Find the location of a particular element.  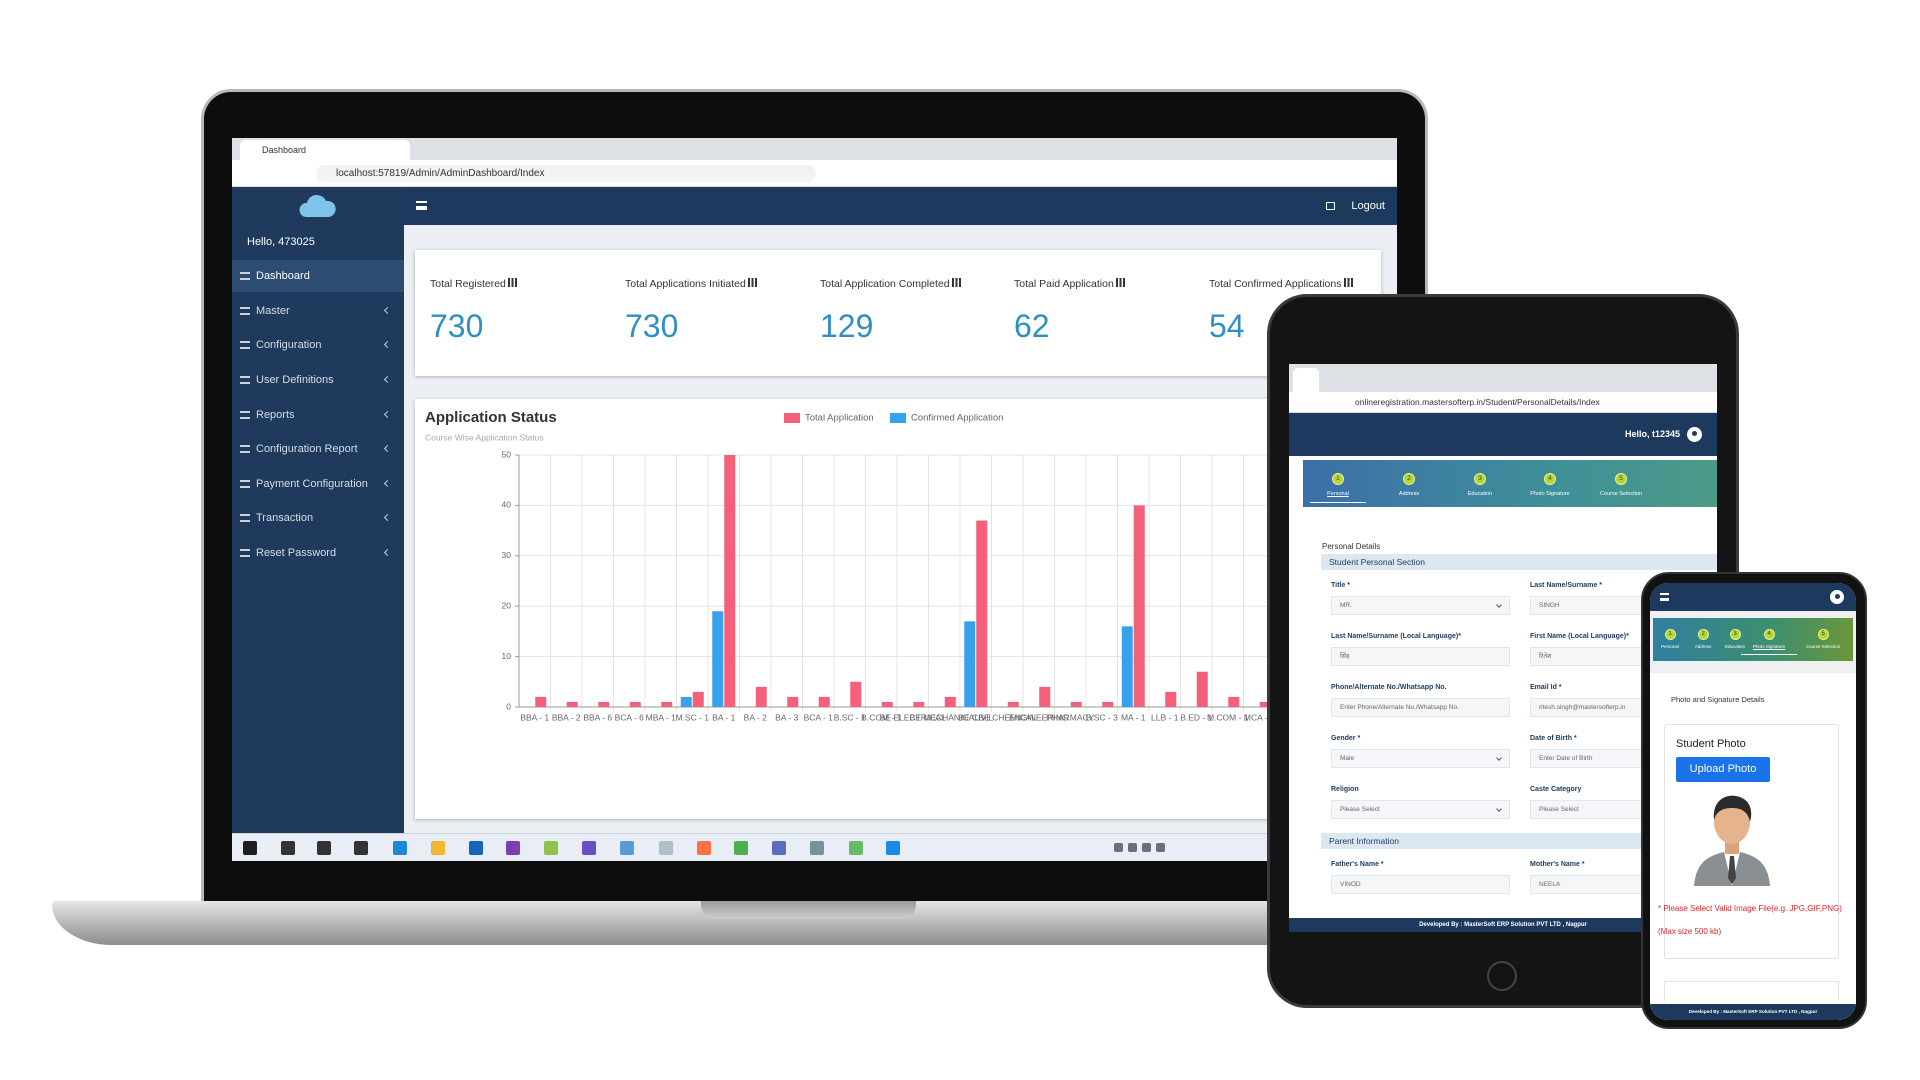

stat-icon is located at coordinates (1348, 282).